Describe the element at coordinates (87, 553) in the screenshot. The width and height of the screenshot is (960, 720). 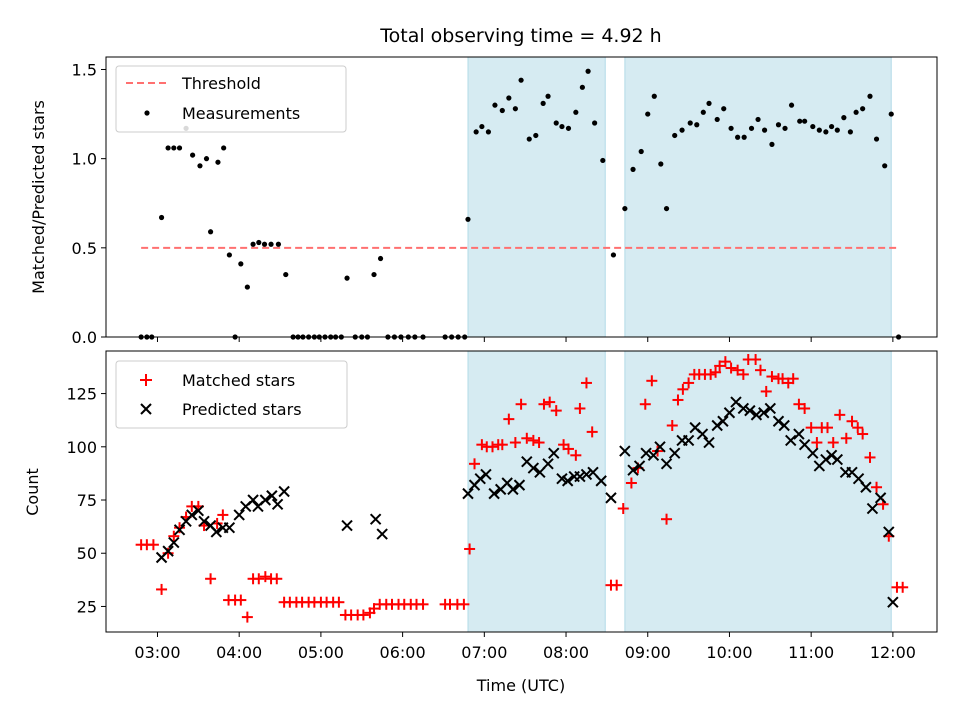
I see `y-tick-label: 50` at that location.